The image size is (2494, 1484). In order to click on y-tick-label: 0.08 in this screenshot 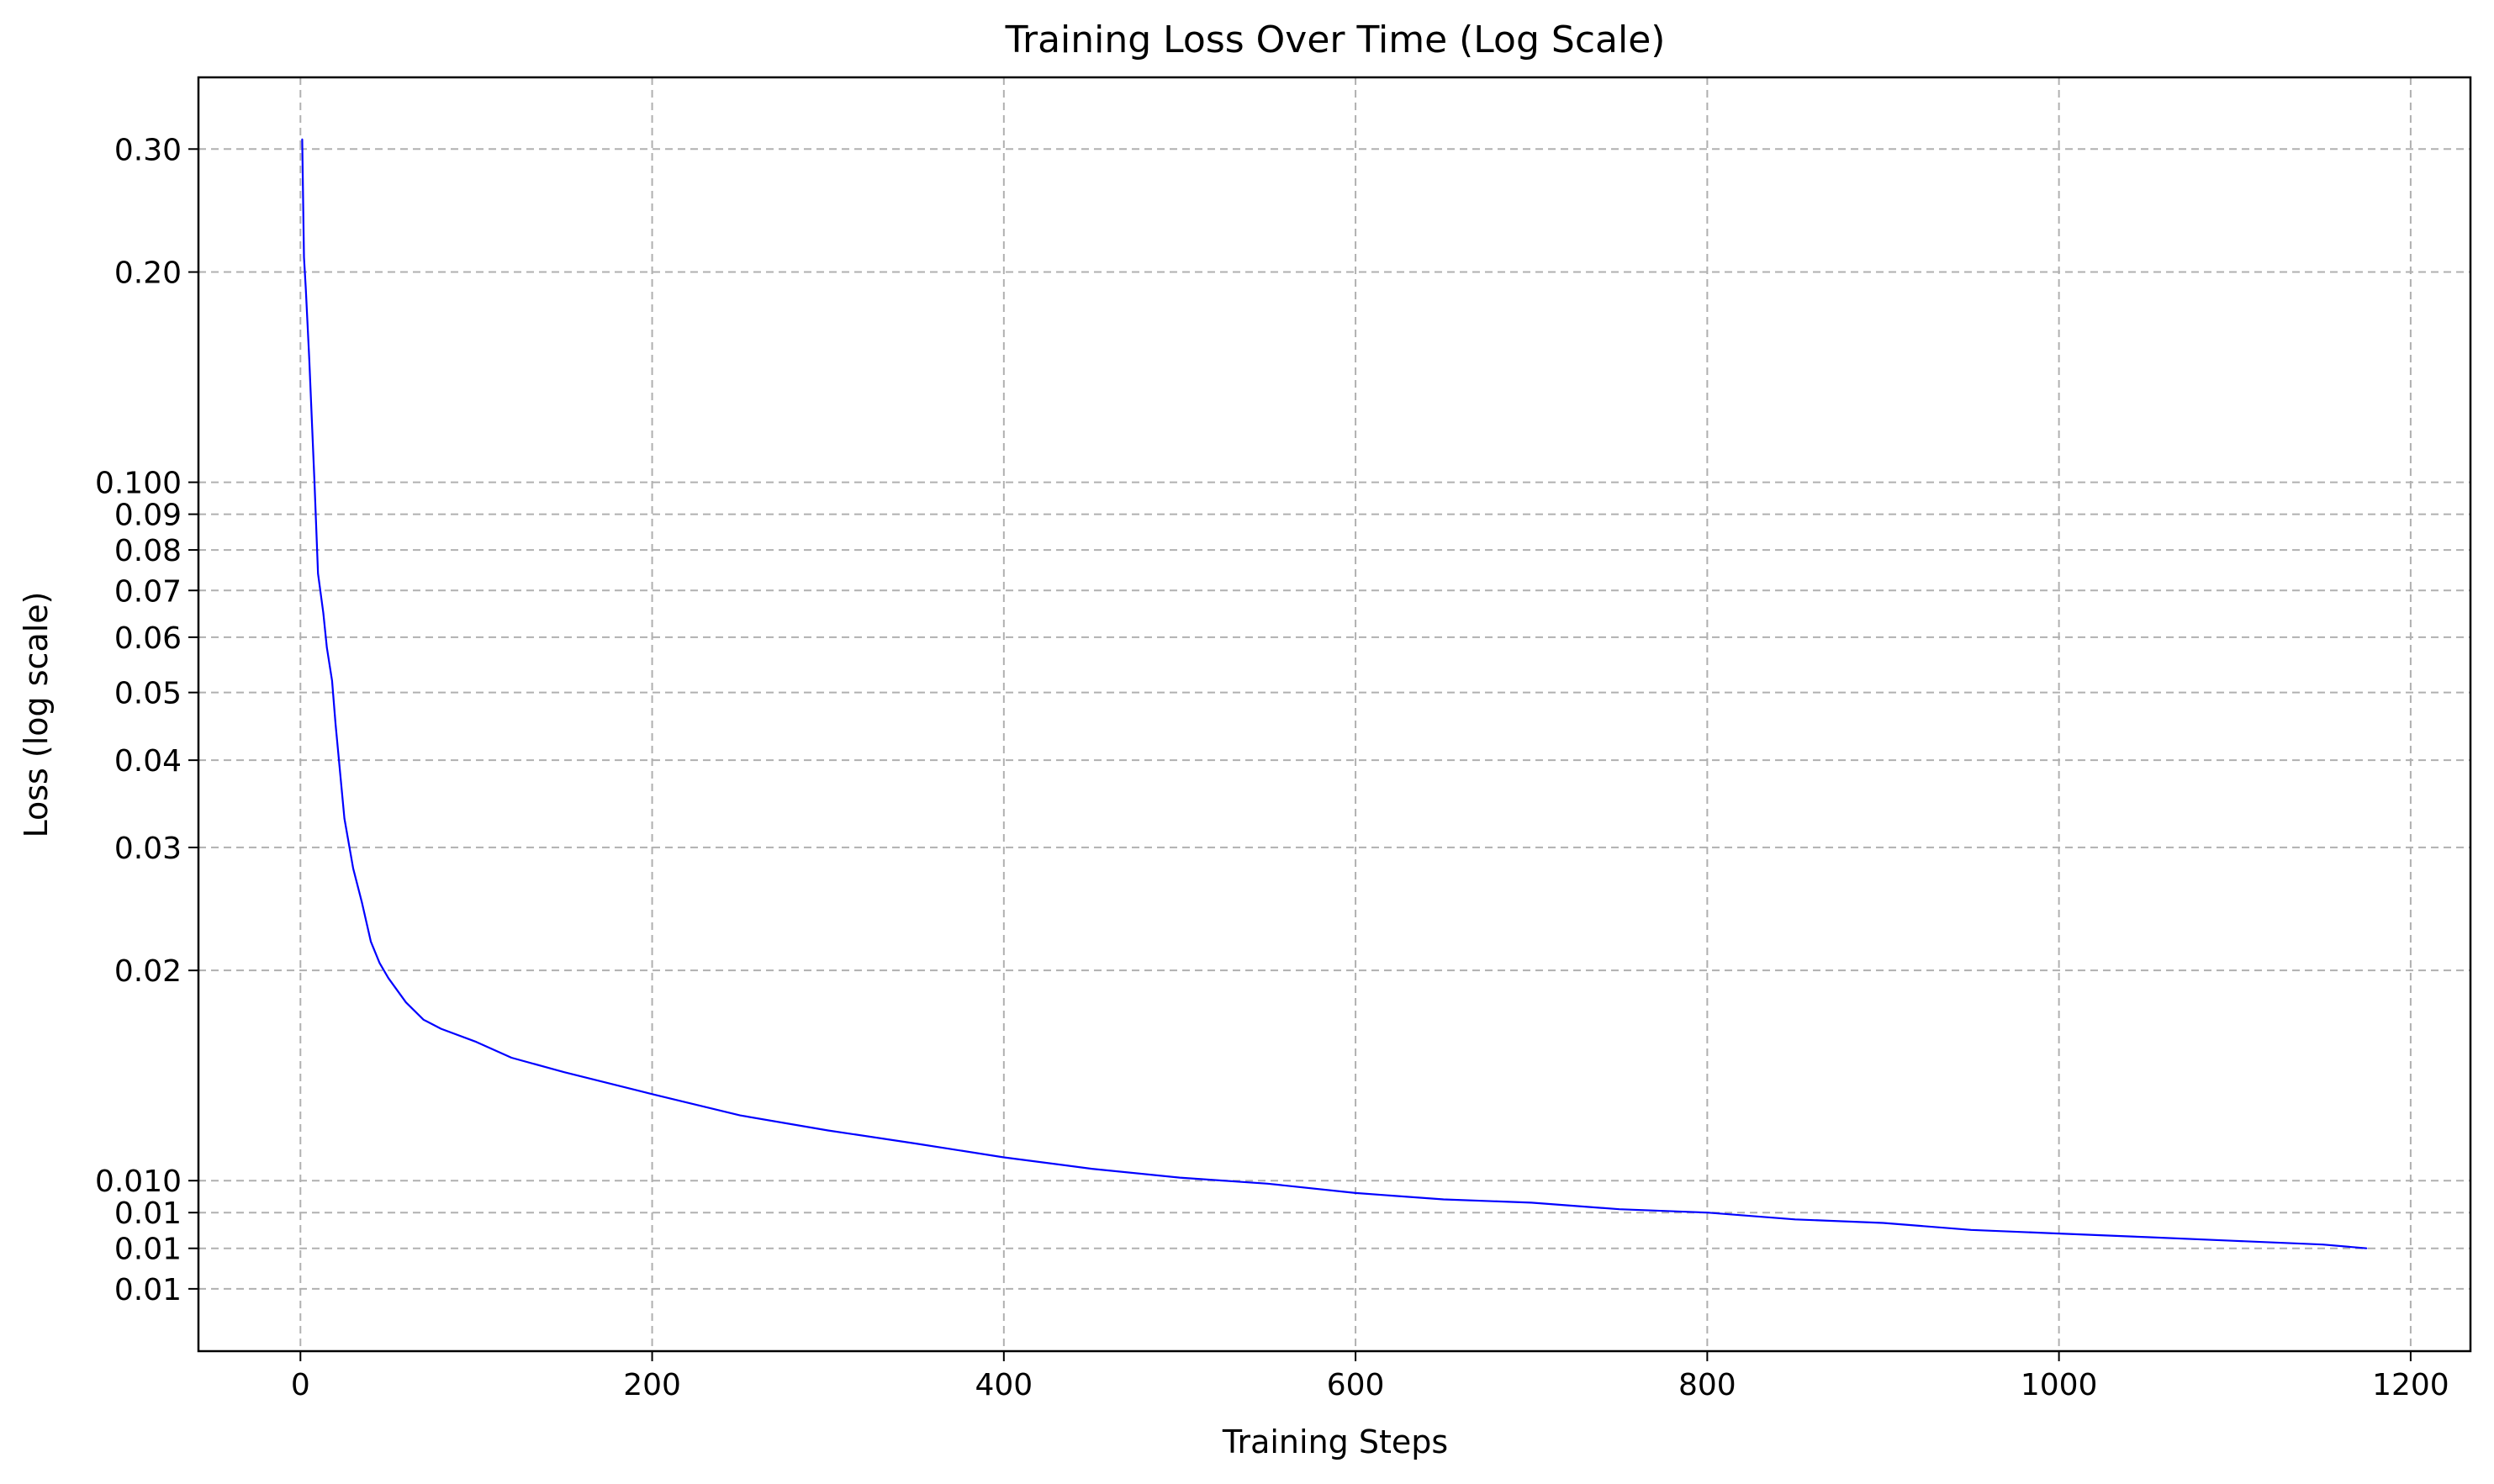, I will do `click(148, 551)`.